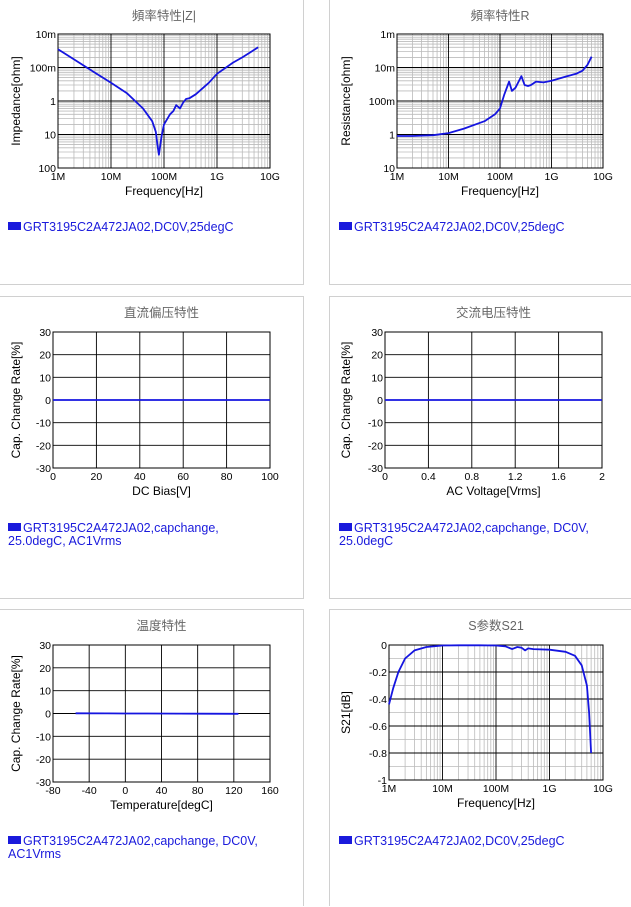 Image resolution: width=631 pixels, height=907 pixels. What do you see at coordinates (161, 805) in the screenshot?
I see `x-axis-label: Temperature[degC]` at bounding box center [161, 805].